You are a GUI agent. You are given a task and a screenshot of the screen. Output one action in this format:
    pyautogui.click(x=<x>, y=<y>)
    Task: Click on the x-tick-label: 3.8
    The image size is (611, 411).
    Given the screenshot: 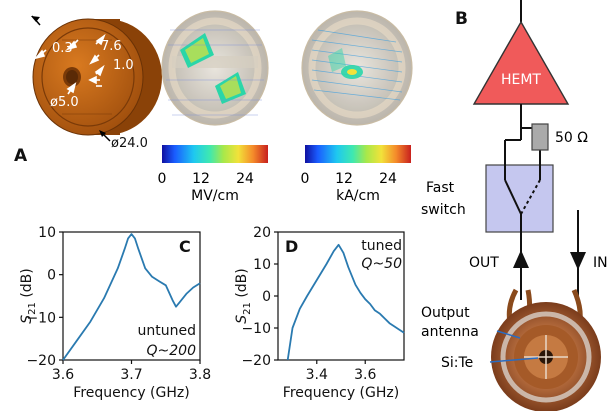 What is the action you would take?
    pyautogui.click(x=200, y=375)
    